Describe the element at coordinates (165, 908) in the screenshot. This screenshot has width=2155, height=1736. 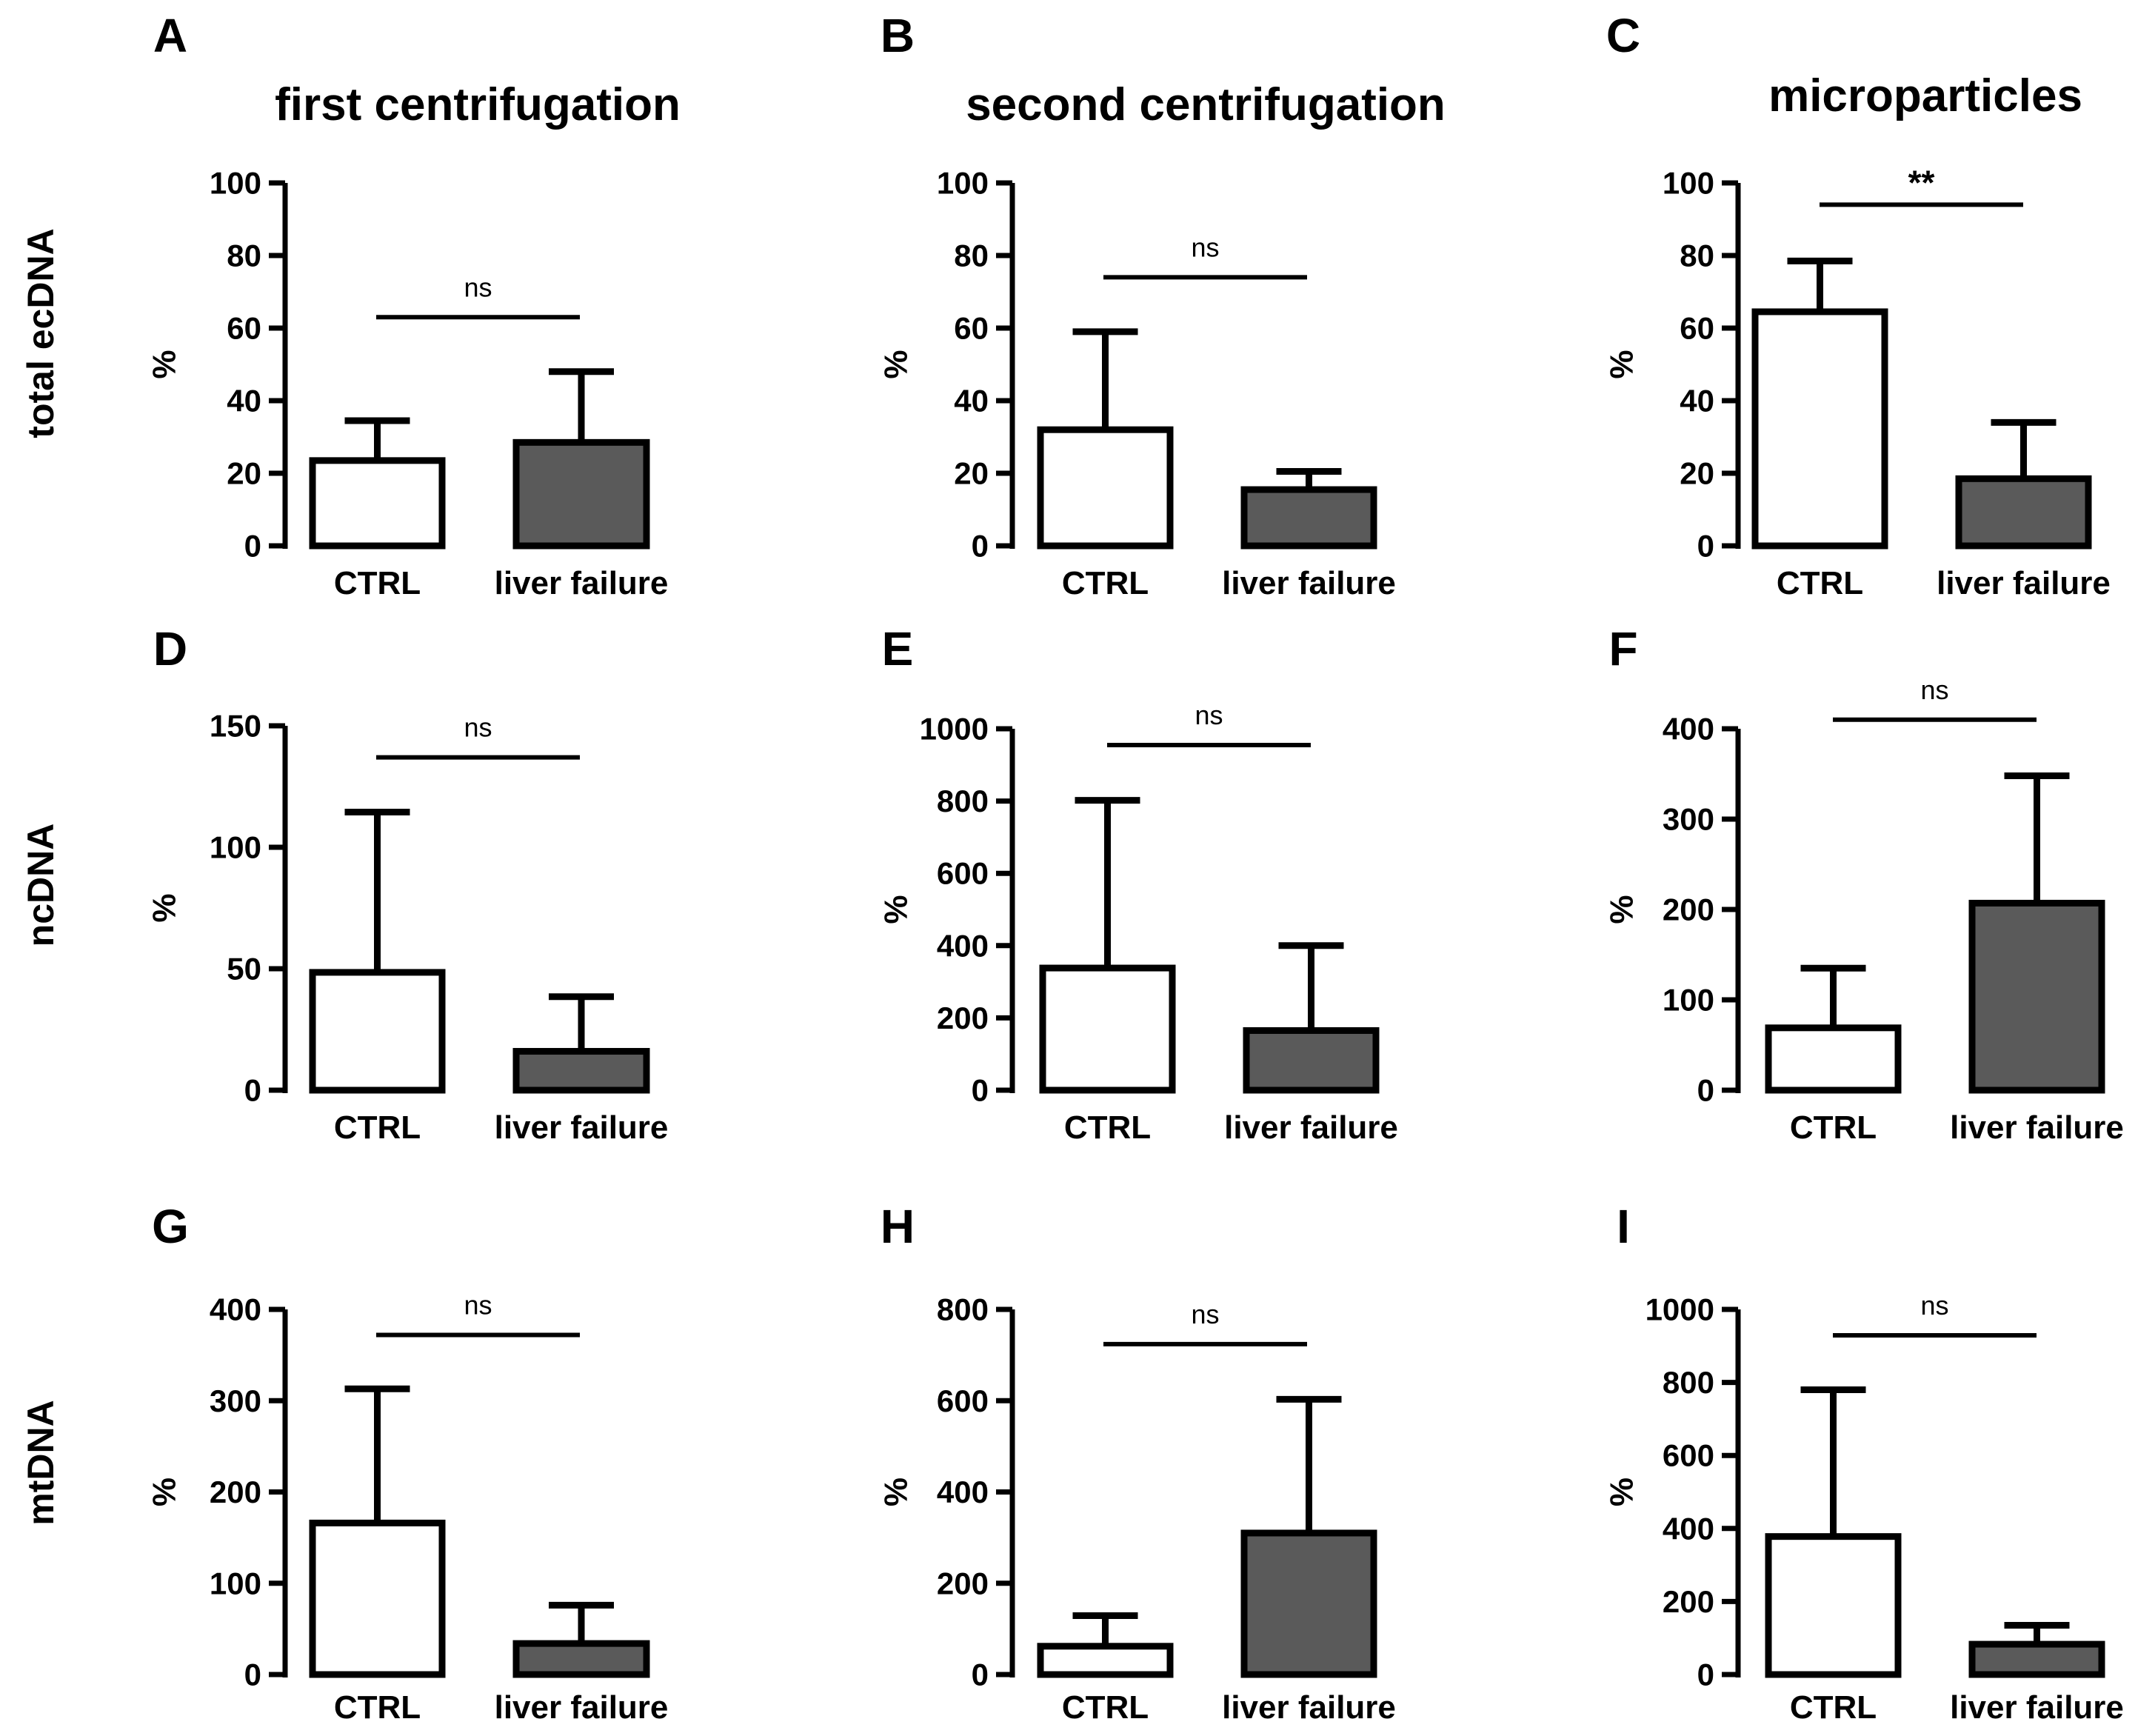
I see `y-axis-label-d: %` at that location.